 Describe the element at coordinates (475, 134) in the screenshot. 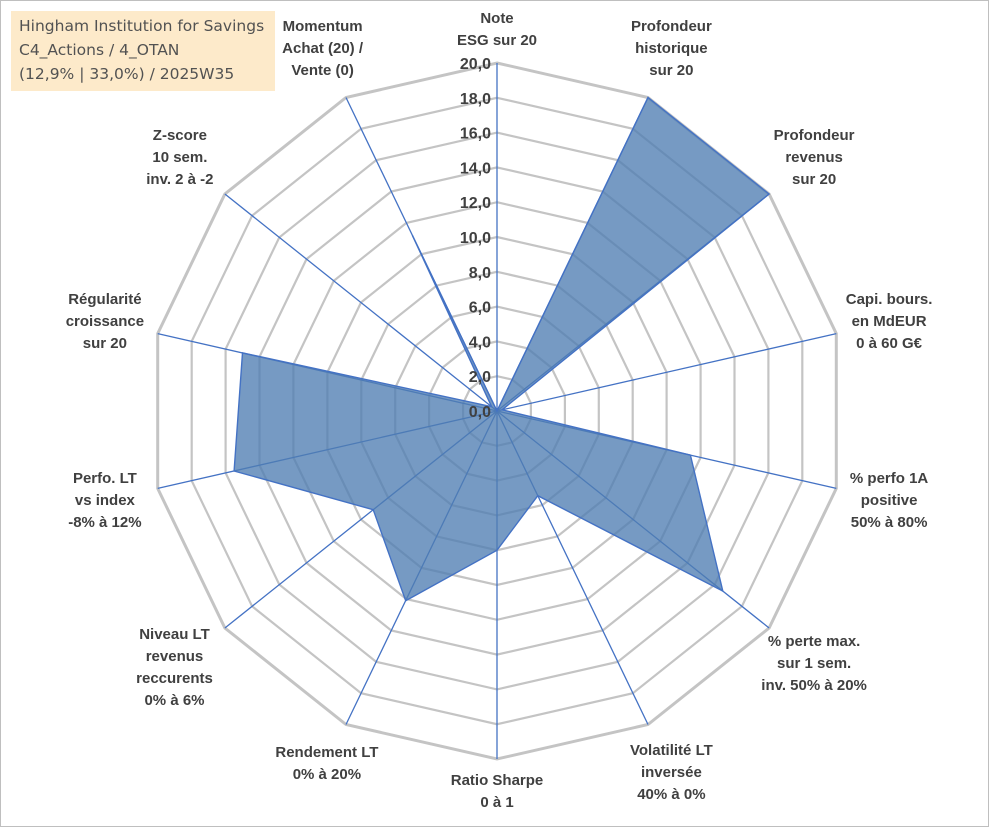

I see `tick-label: 16,0` at that location.